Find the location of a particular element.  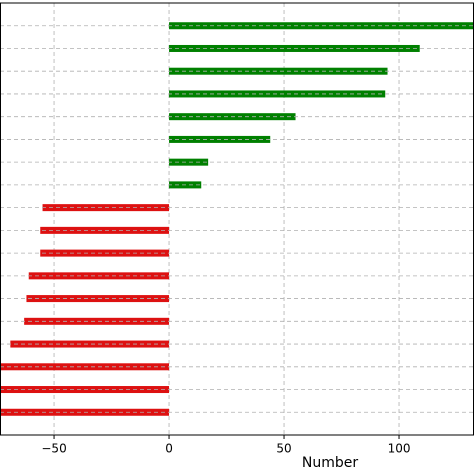

x-tick-label: −50 is located at coordinates (53, 449).